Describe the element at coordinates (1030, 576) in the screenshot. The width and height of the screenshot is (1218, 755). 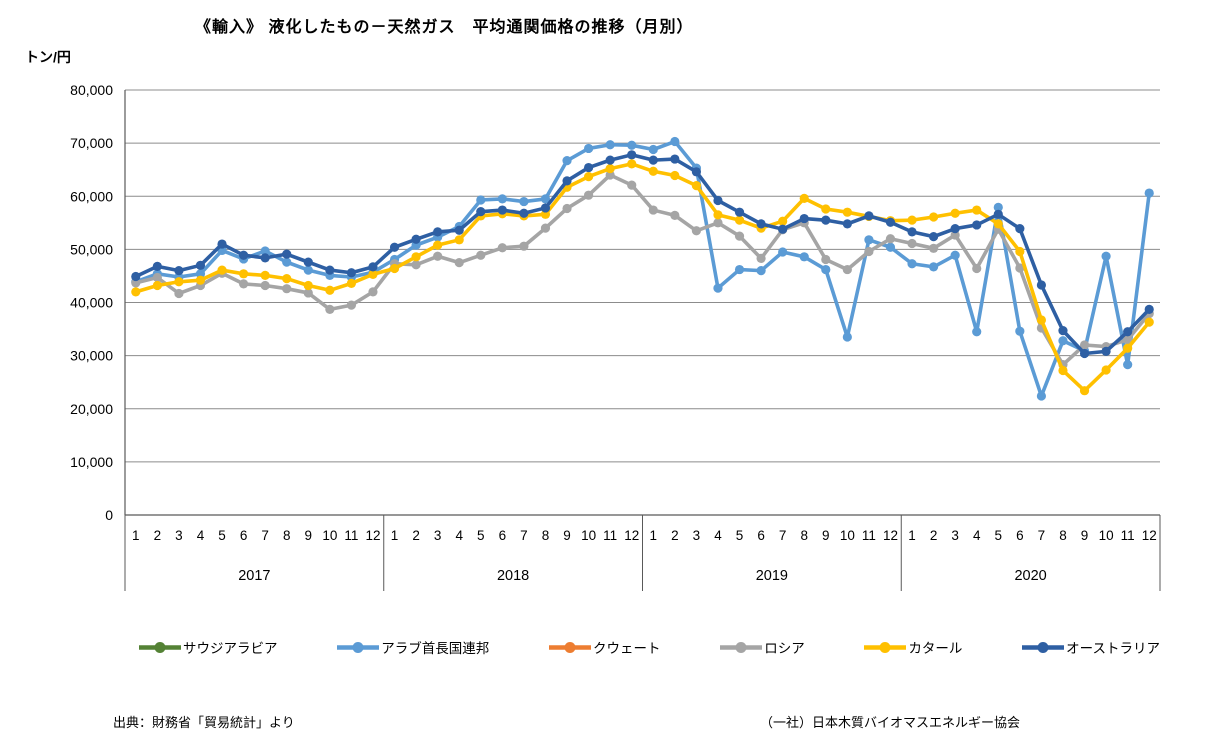
I see `year-label: 2020` at that location.